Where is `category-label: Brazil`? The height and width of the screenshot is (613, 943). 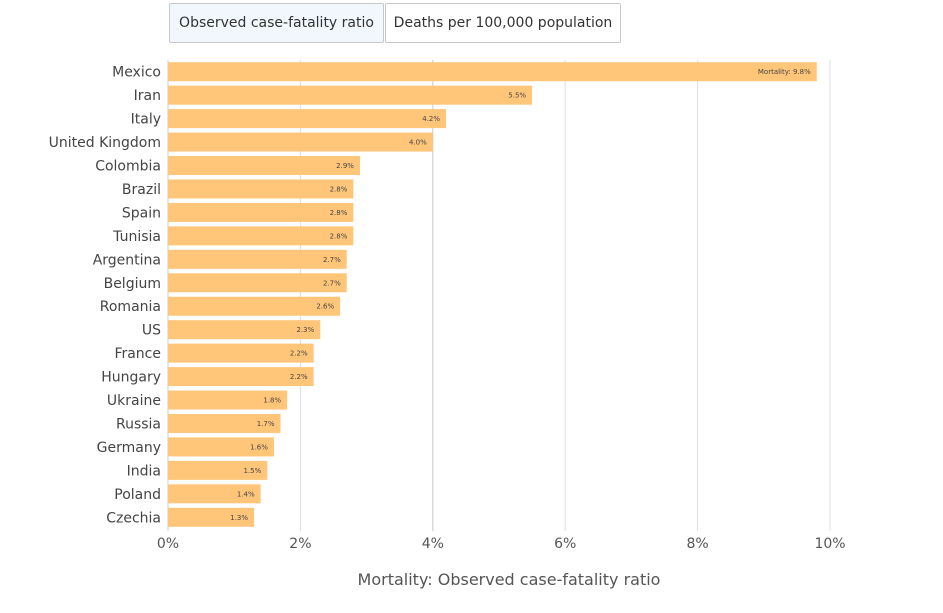 category-label: Brazil is located at coordinates (141, 190).